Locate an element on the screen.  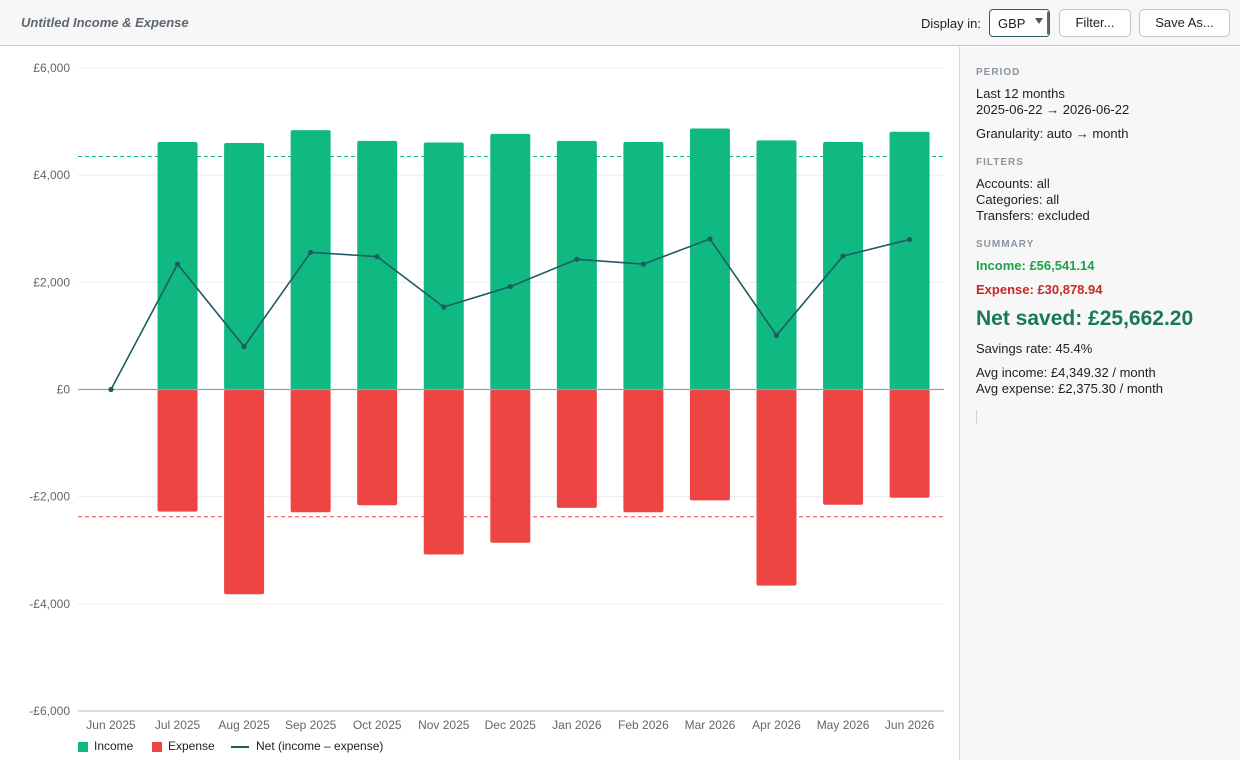
legend-label-expense: Expense is located at coordinates (191, 746).